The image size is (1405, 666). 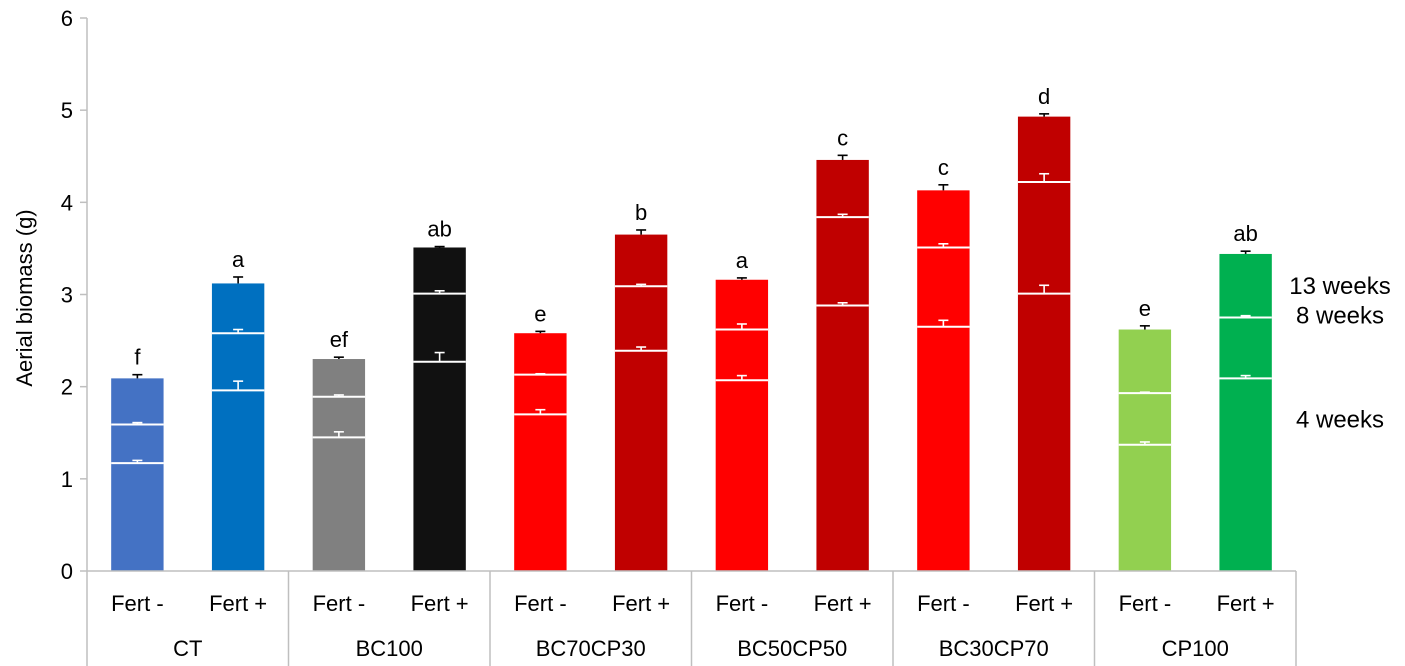 I want to click on y-axis-ticks: 0 1 2 3 4 5 6, so click(x=74, y=295).